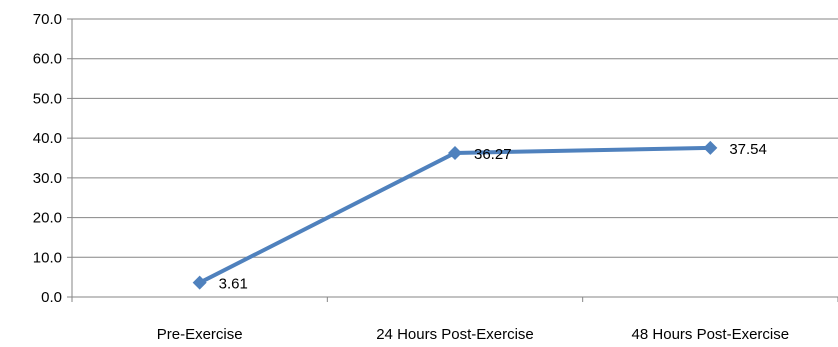  What do you see at coordinates (47, 158) in the screenshot?
I see `y-axis-tick-labels: 0.0 10.0 20.0 30.0 40.0 50.0 60.0 70.0` at bounding box center [47, 158].